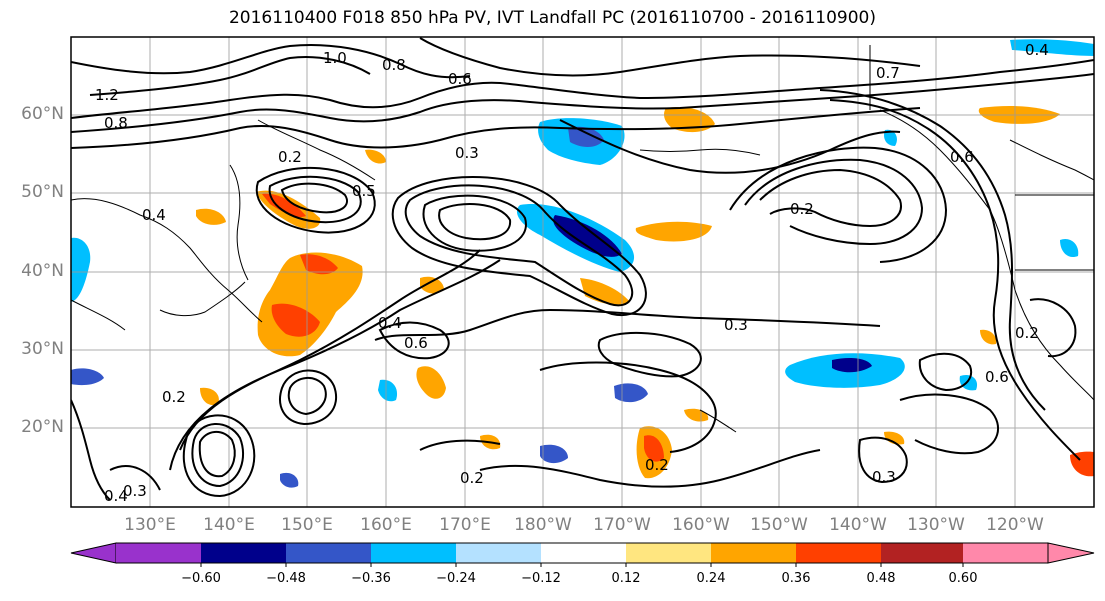 This screenshot has height=601, width=1105. What do you see at coordinates (201, 578) in the screenshot?
I see `colorbar-tick-label: −0.60` at bounding box center [201, 578].